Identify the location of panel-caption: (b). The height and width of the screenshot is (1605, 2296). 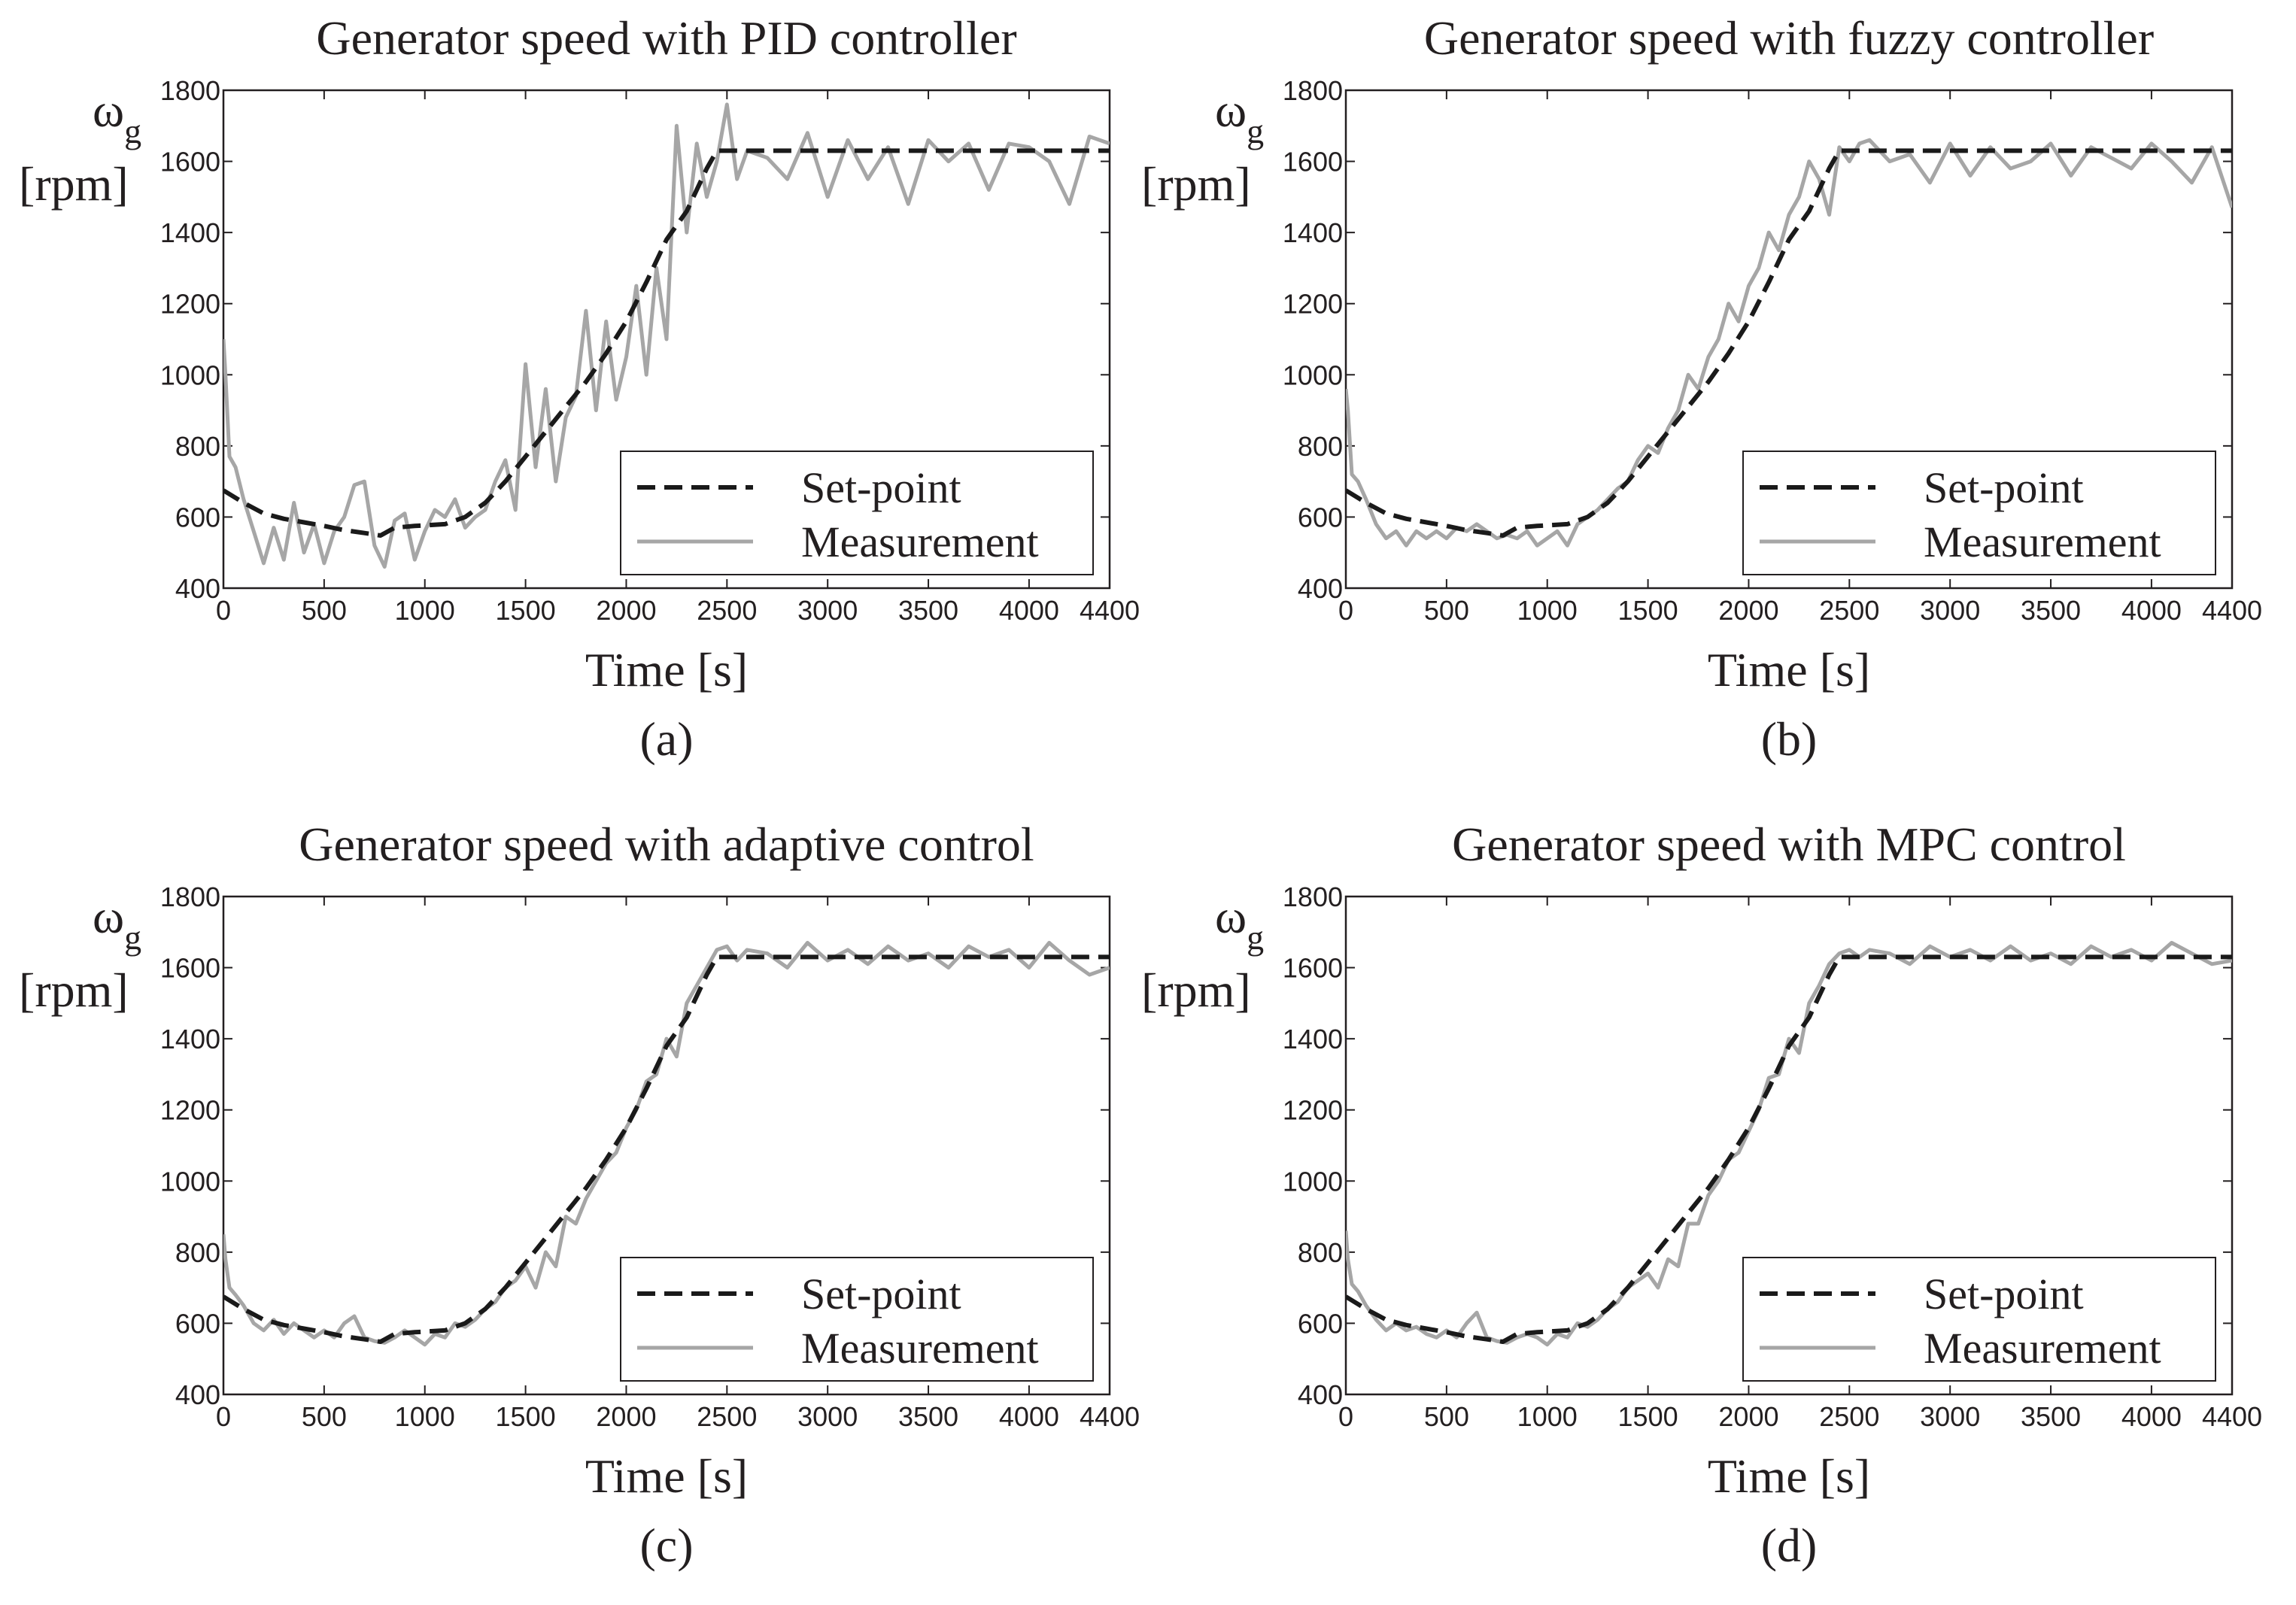
(1790, 739).